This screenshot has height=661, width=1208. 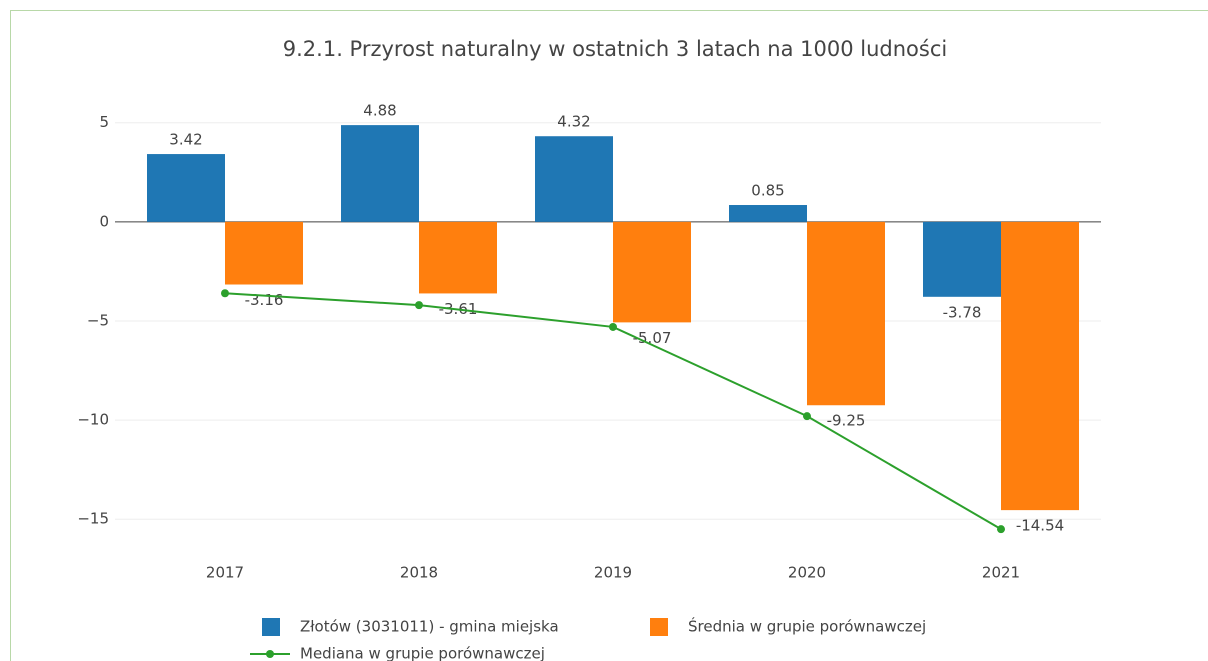 What do you see at coordinates (767, 191) in the screenshot?
I see `data-label: 0.85` at bounding box center [767, 191].